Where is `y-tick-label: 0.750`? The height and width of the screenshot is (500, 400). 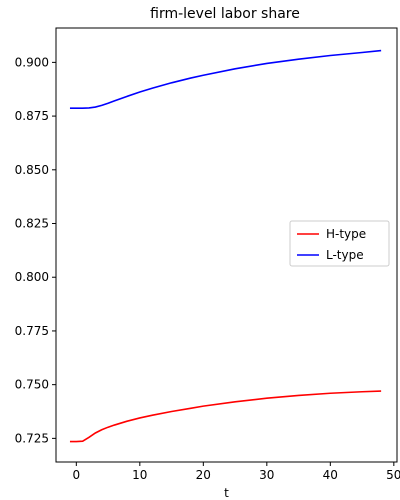 y-tick-label: 0.750 is located at coordinates (32, 385).